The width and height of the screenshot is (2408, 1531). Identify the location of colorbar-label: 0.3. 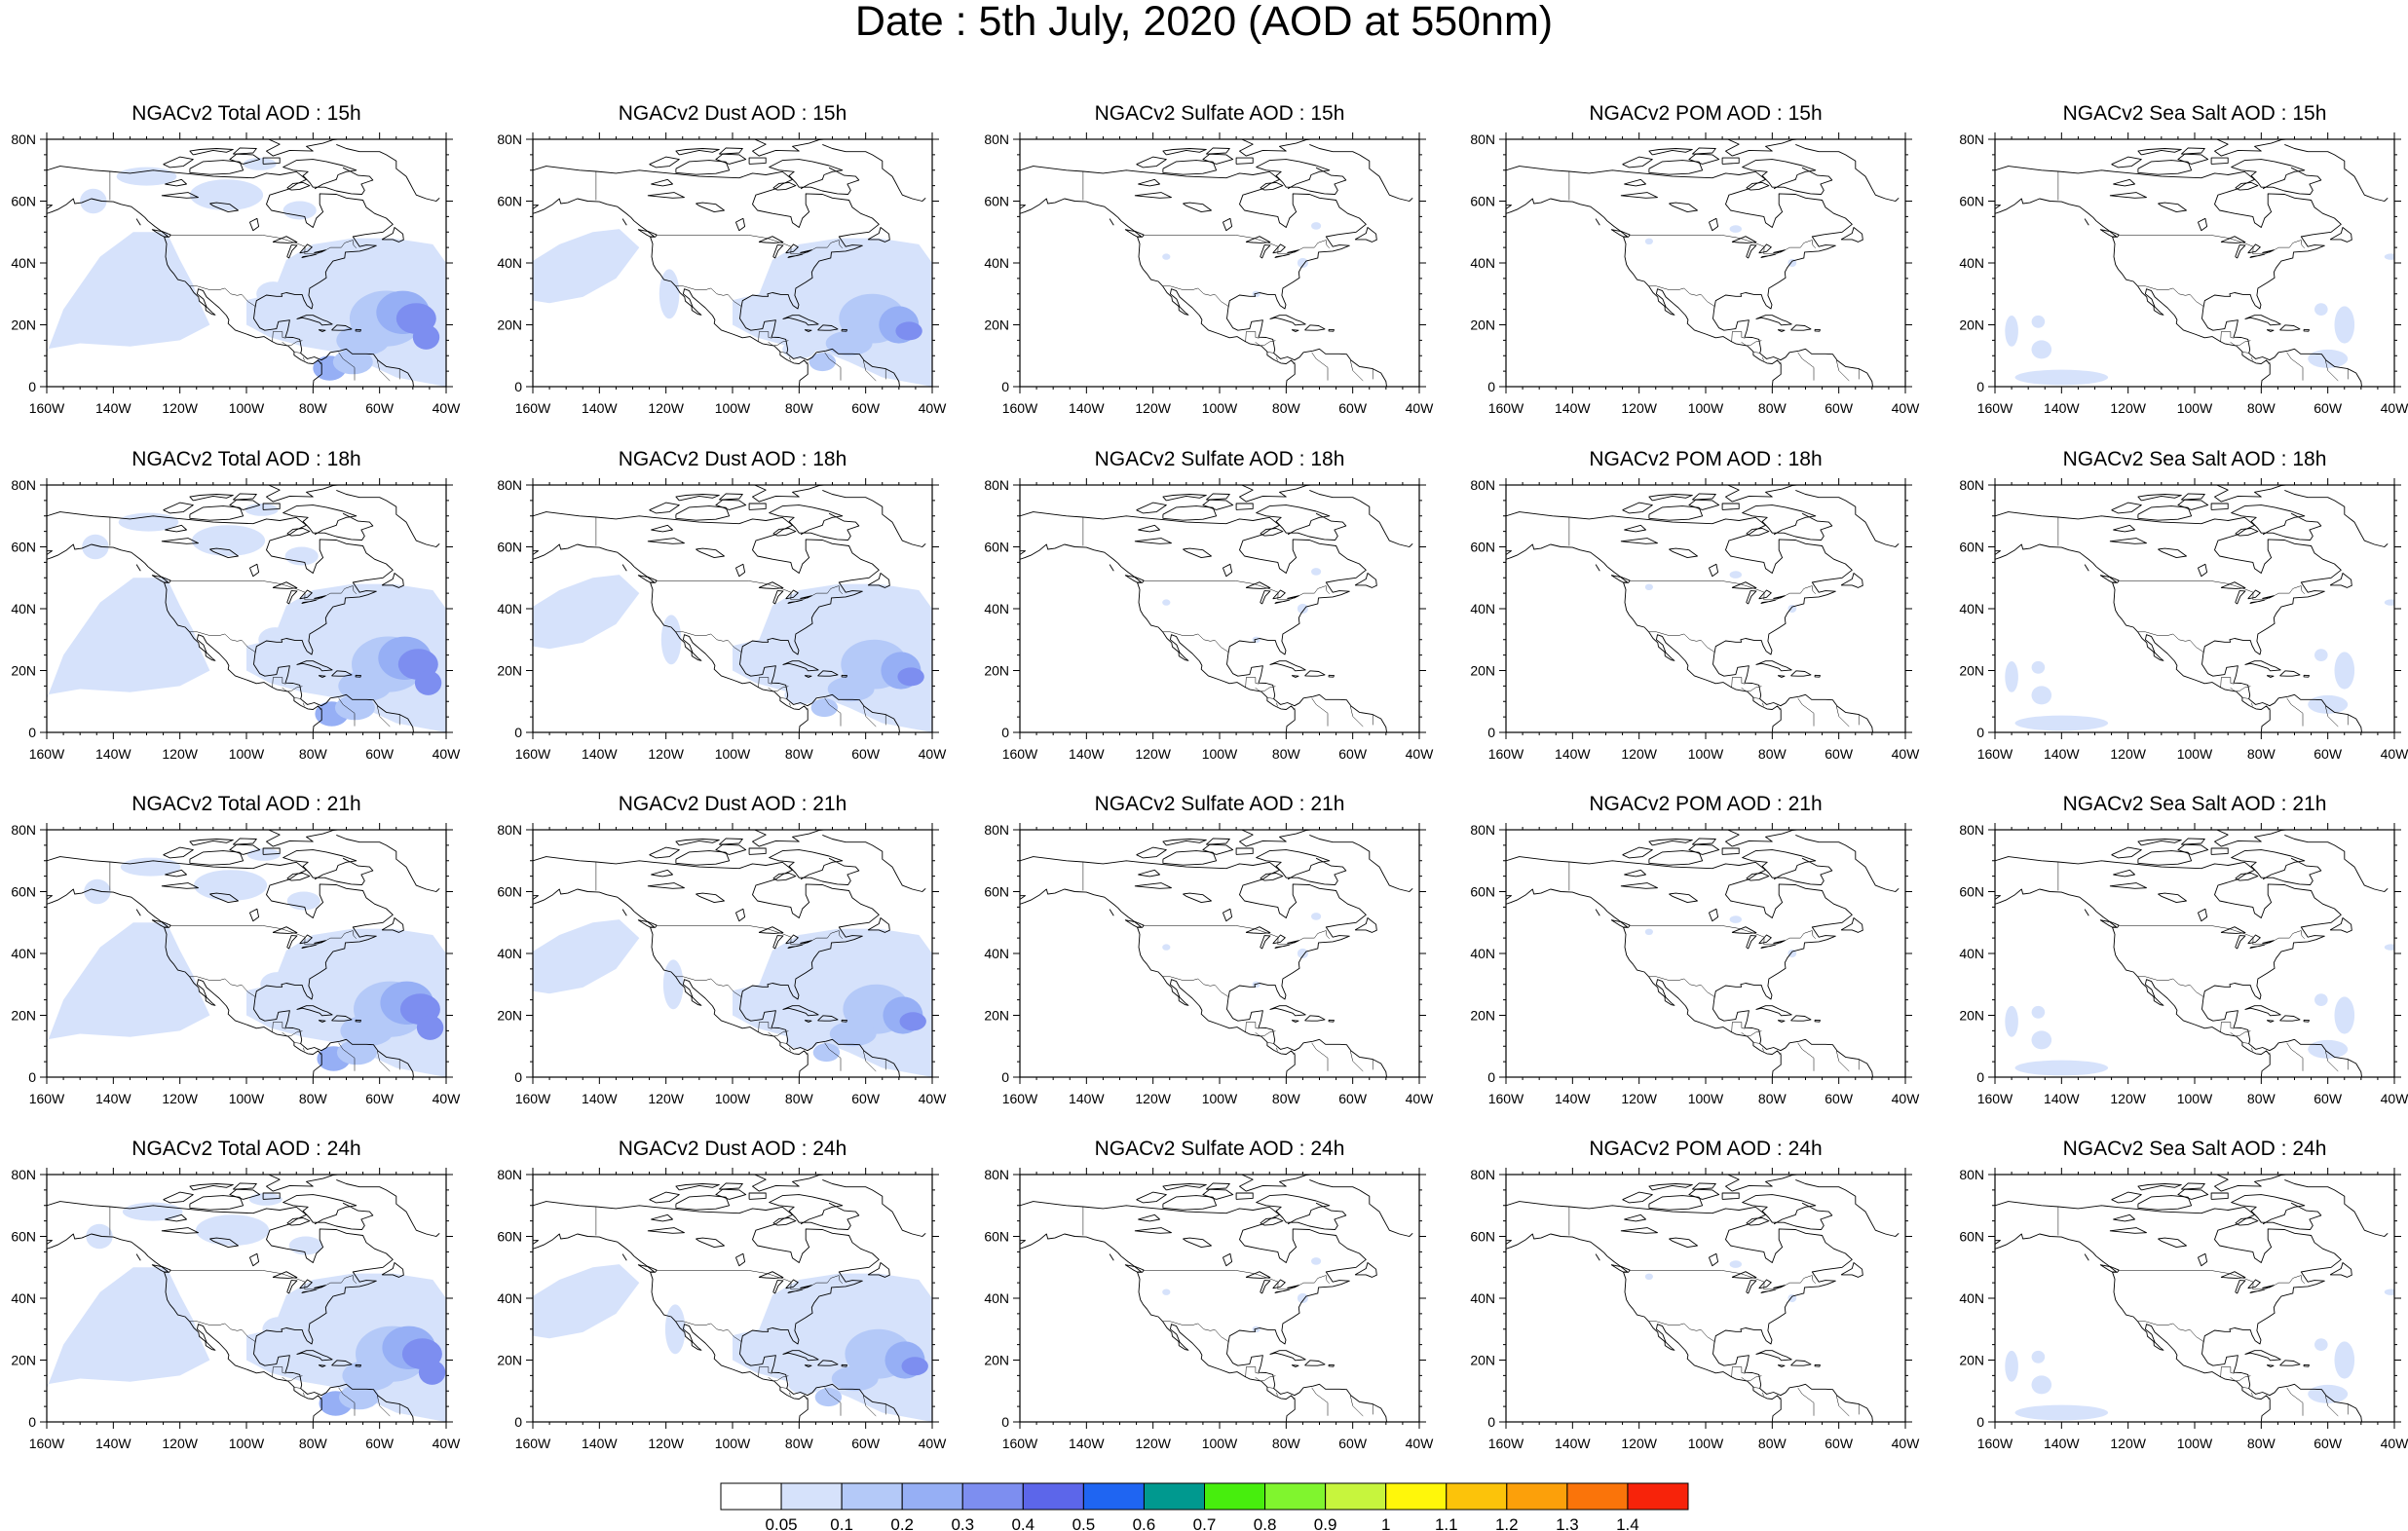
(962, 1523).